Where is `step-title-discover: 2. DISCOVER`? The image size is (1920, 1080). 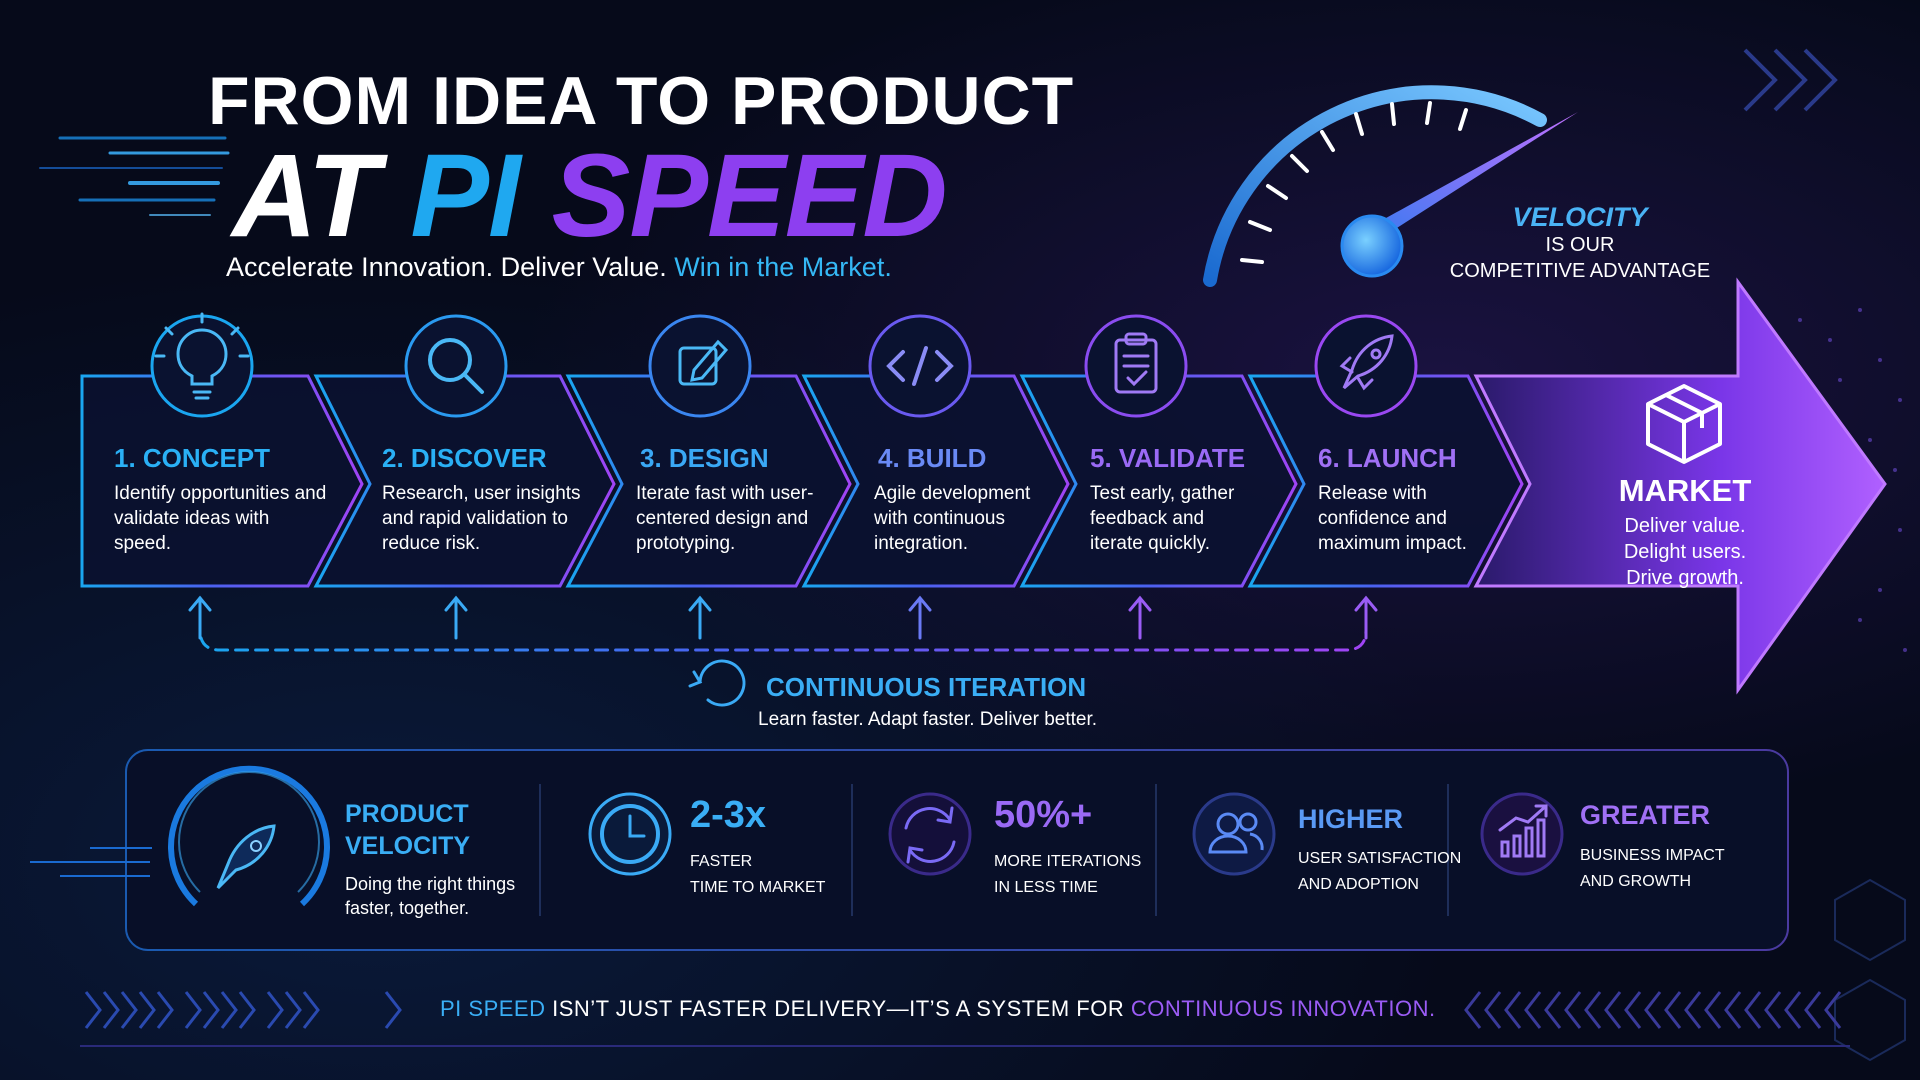
step-title-discover: 2. DISCOVER is located at coordinates (464, 458).